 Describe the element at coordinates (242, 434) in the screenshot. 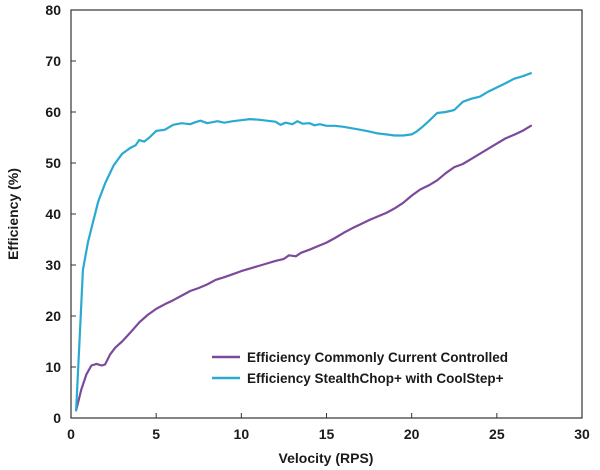

I see `x-tick-label: 10` at that location.